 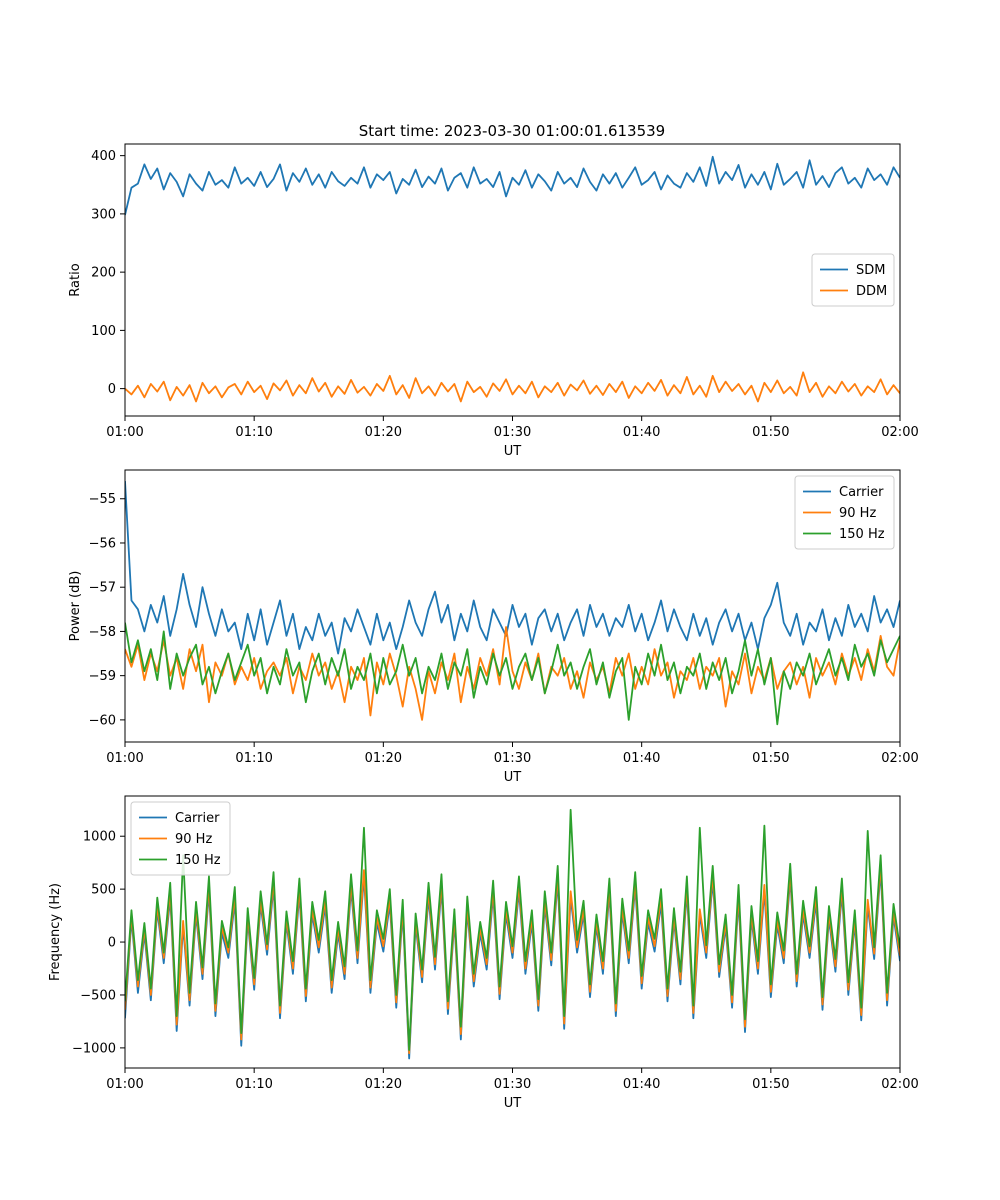 What do you see at coordinates (75, 606) in the screenshot?
I see `y-axis-label: Power (dB)` at bounding box center [75, 606].